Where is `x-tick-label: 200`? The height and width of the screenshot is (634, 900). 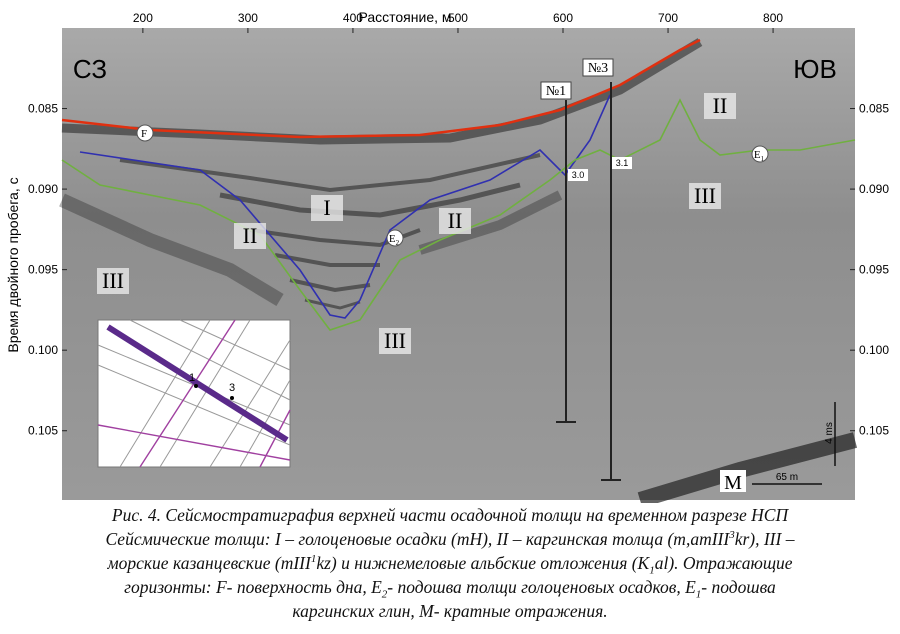
x-tick-label: 200 is located at coordinates (143, 18).